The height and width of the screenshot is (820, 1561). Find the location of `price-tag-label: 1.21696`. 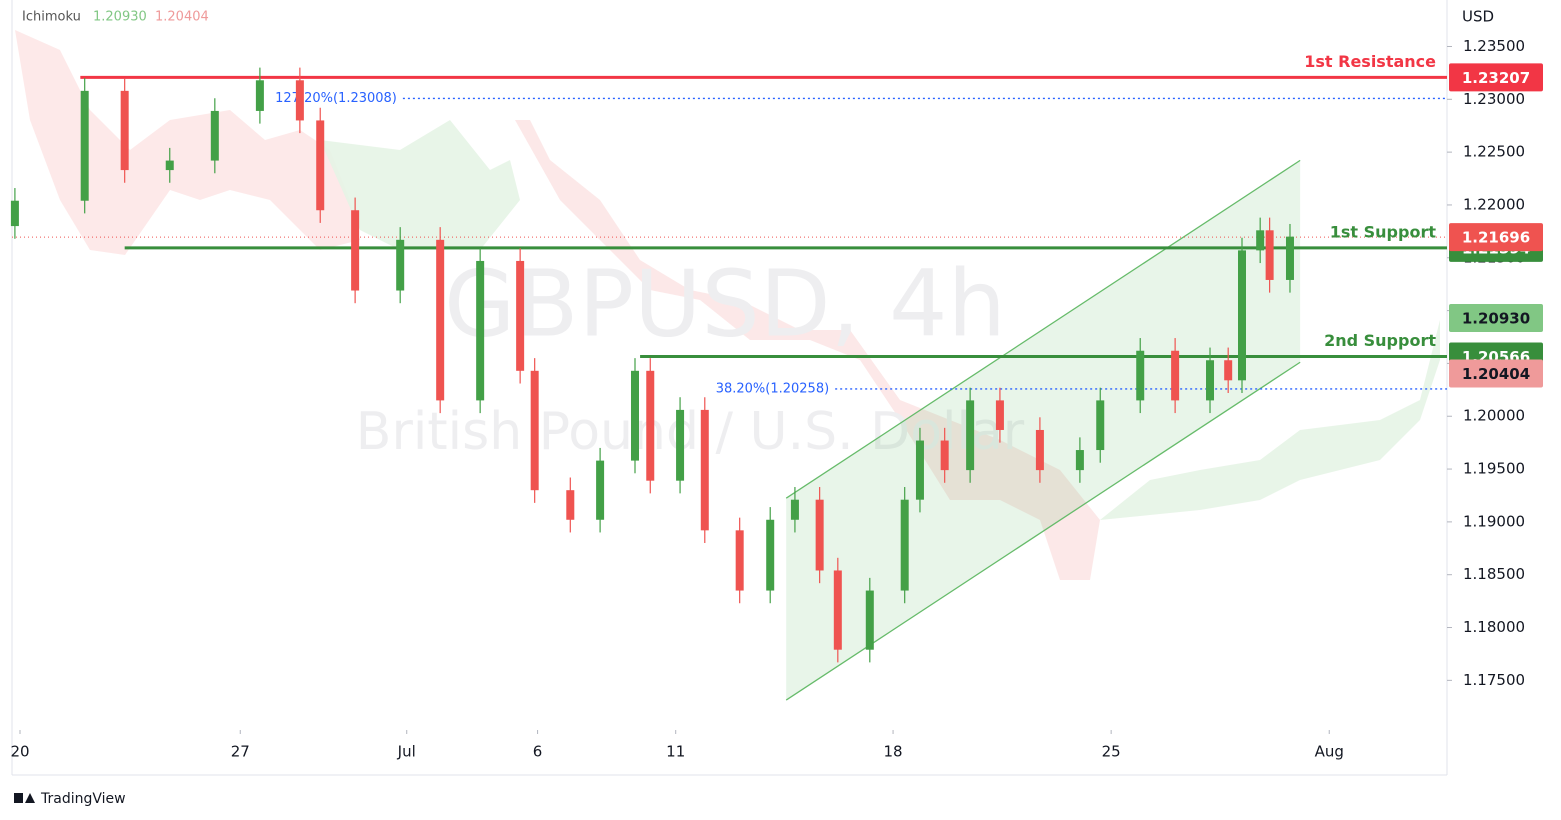

price-tag-label: 1.21696 is located at coordinates (1496, 238).